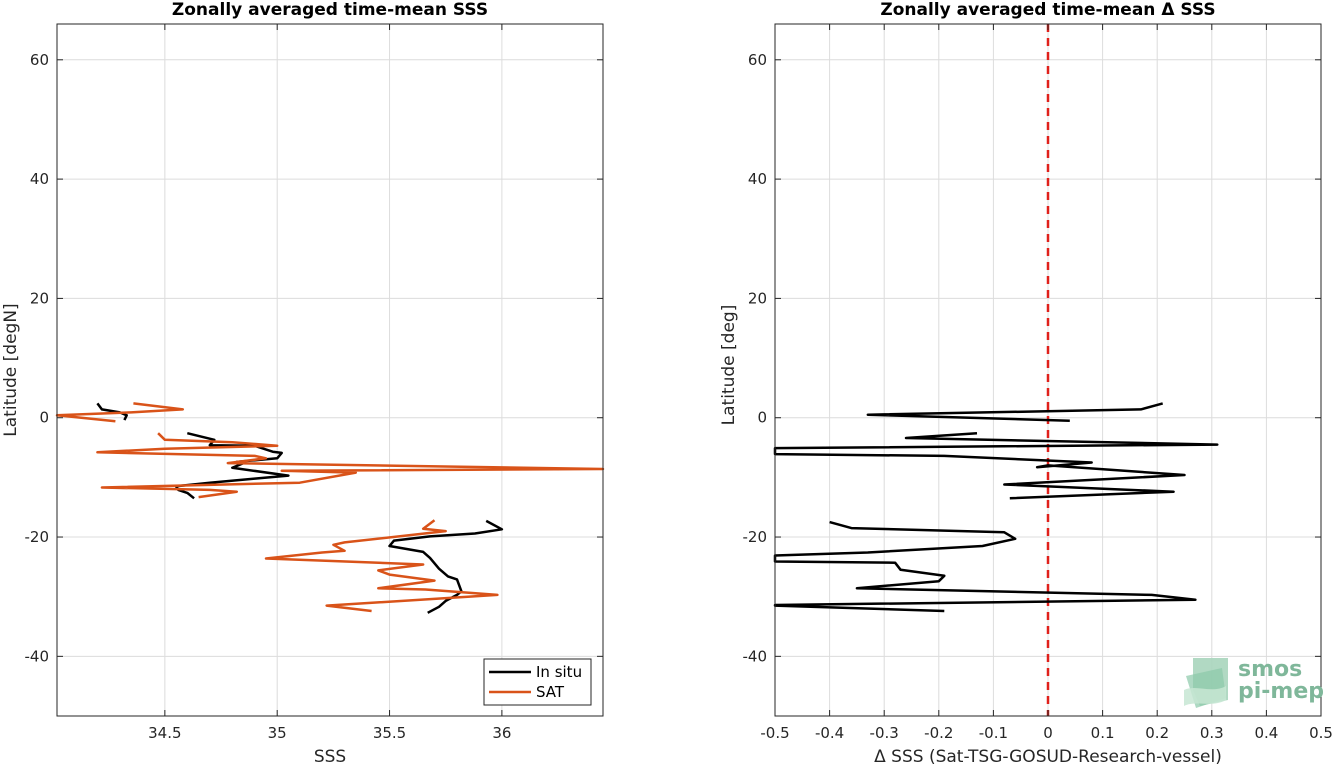  What do you see at coordinates (1157, 733) in the screenshot?
I see `right-x-tick-label-0-2: 0.2` at bounding box center [1157, 733].